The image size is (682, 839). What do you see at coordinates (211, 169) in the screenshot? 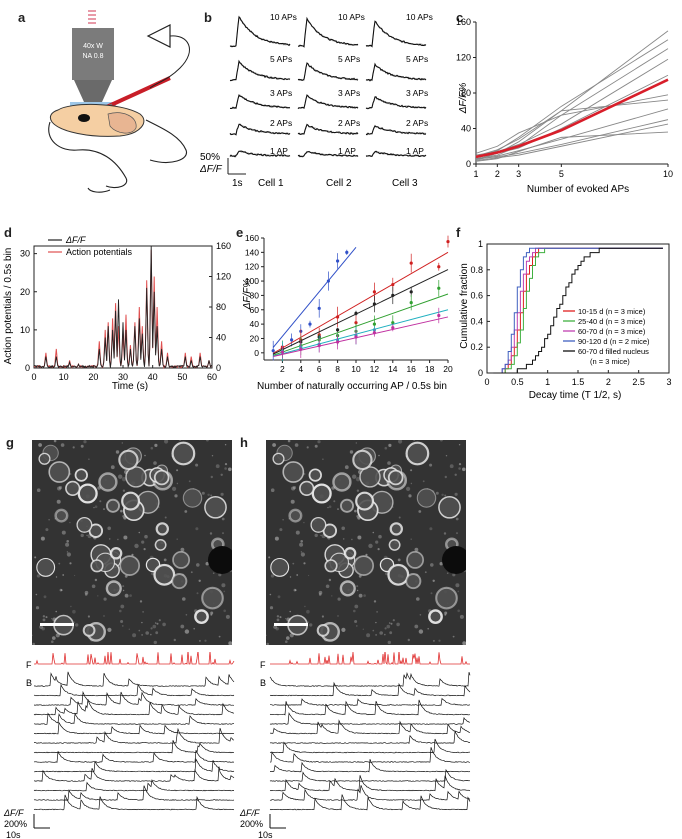
I see `panel-b-scale-y-unit: ΔF/F` at bounding box center [211, 169].